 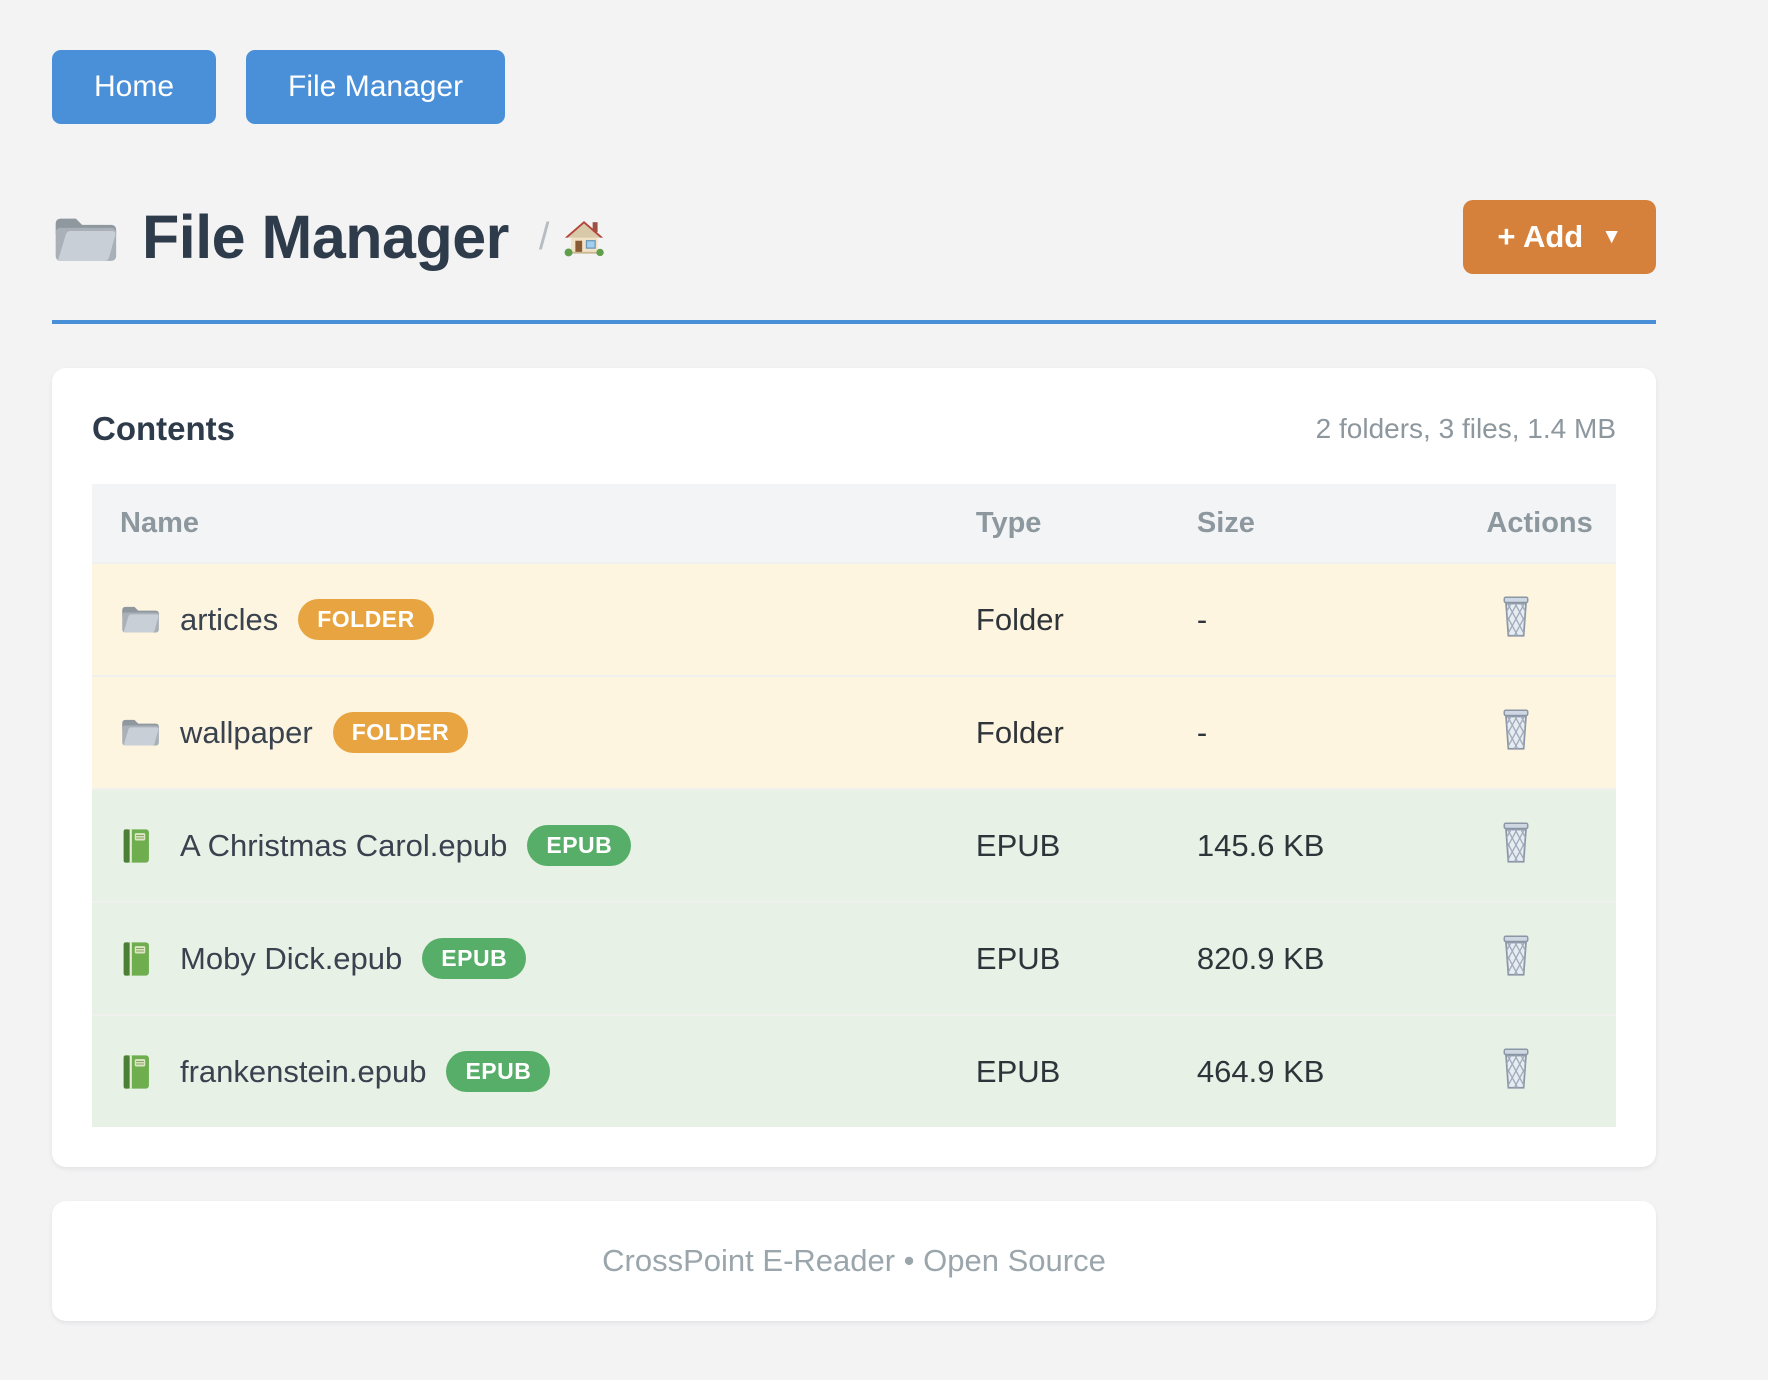 What do you see at coordinates (854, 87) in the screenshot?
I see `nav-buttons: Home File Manager` at bounding box center [854, 87].